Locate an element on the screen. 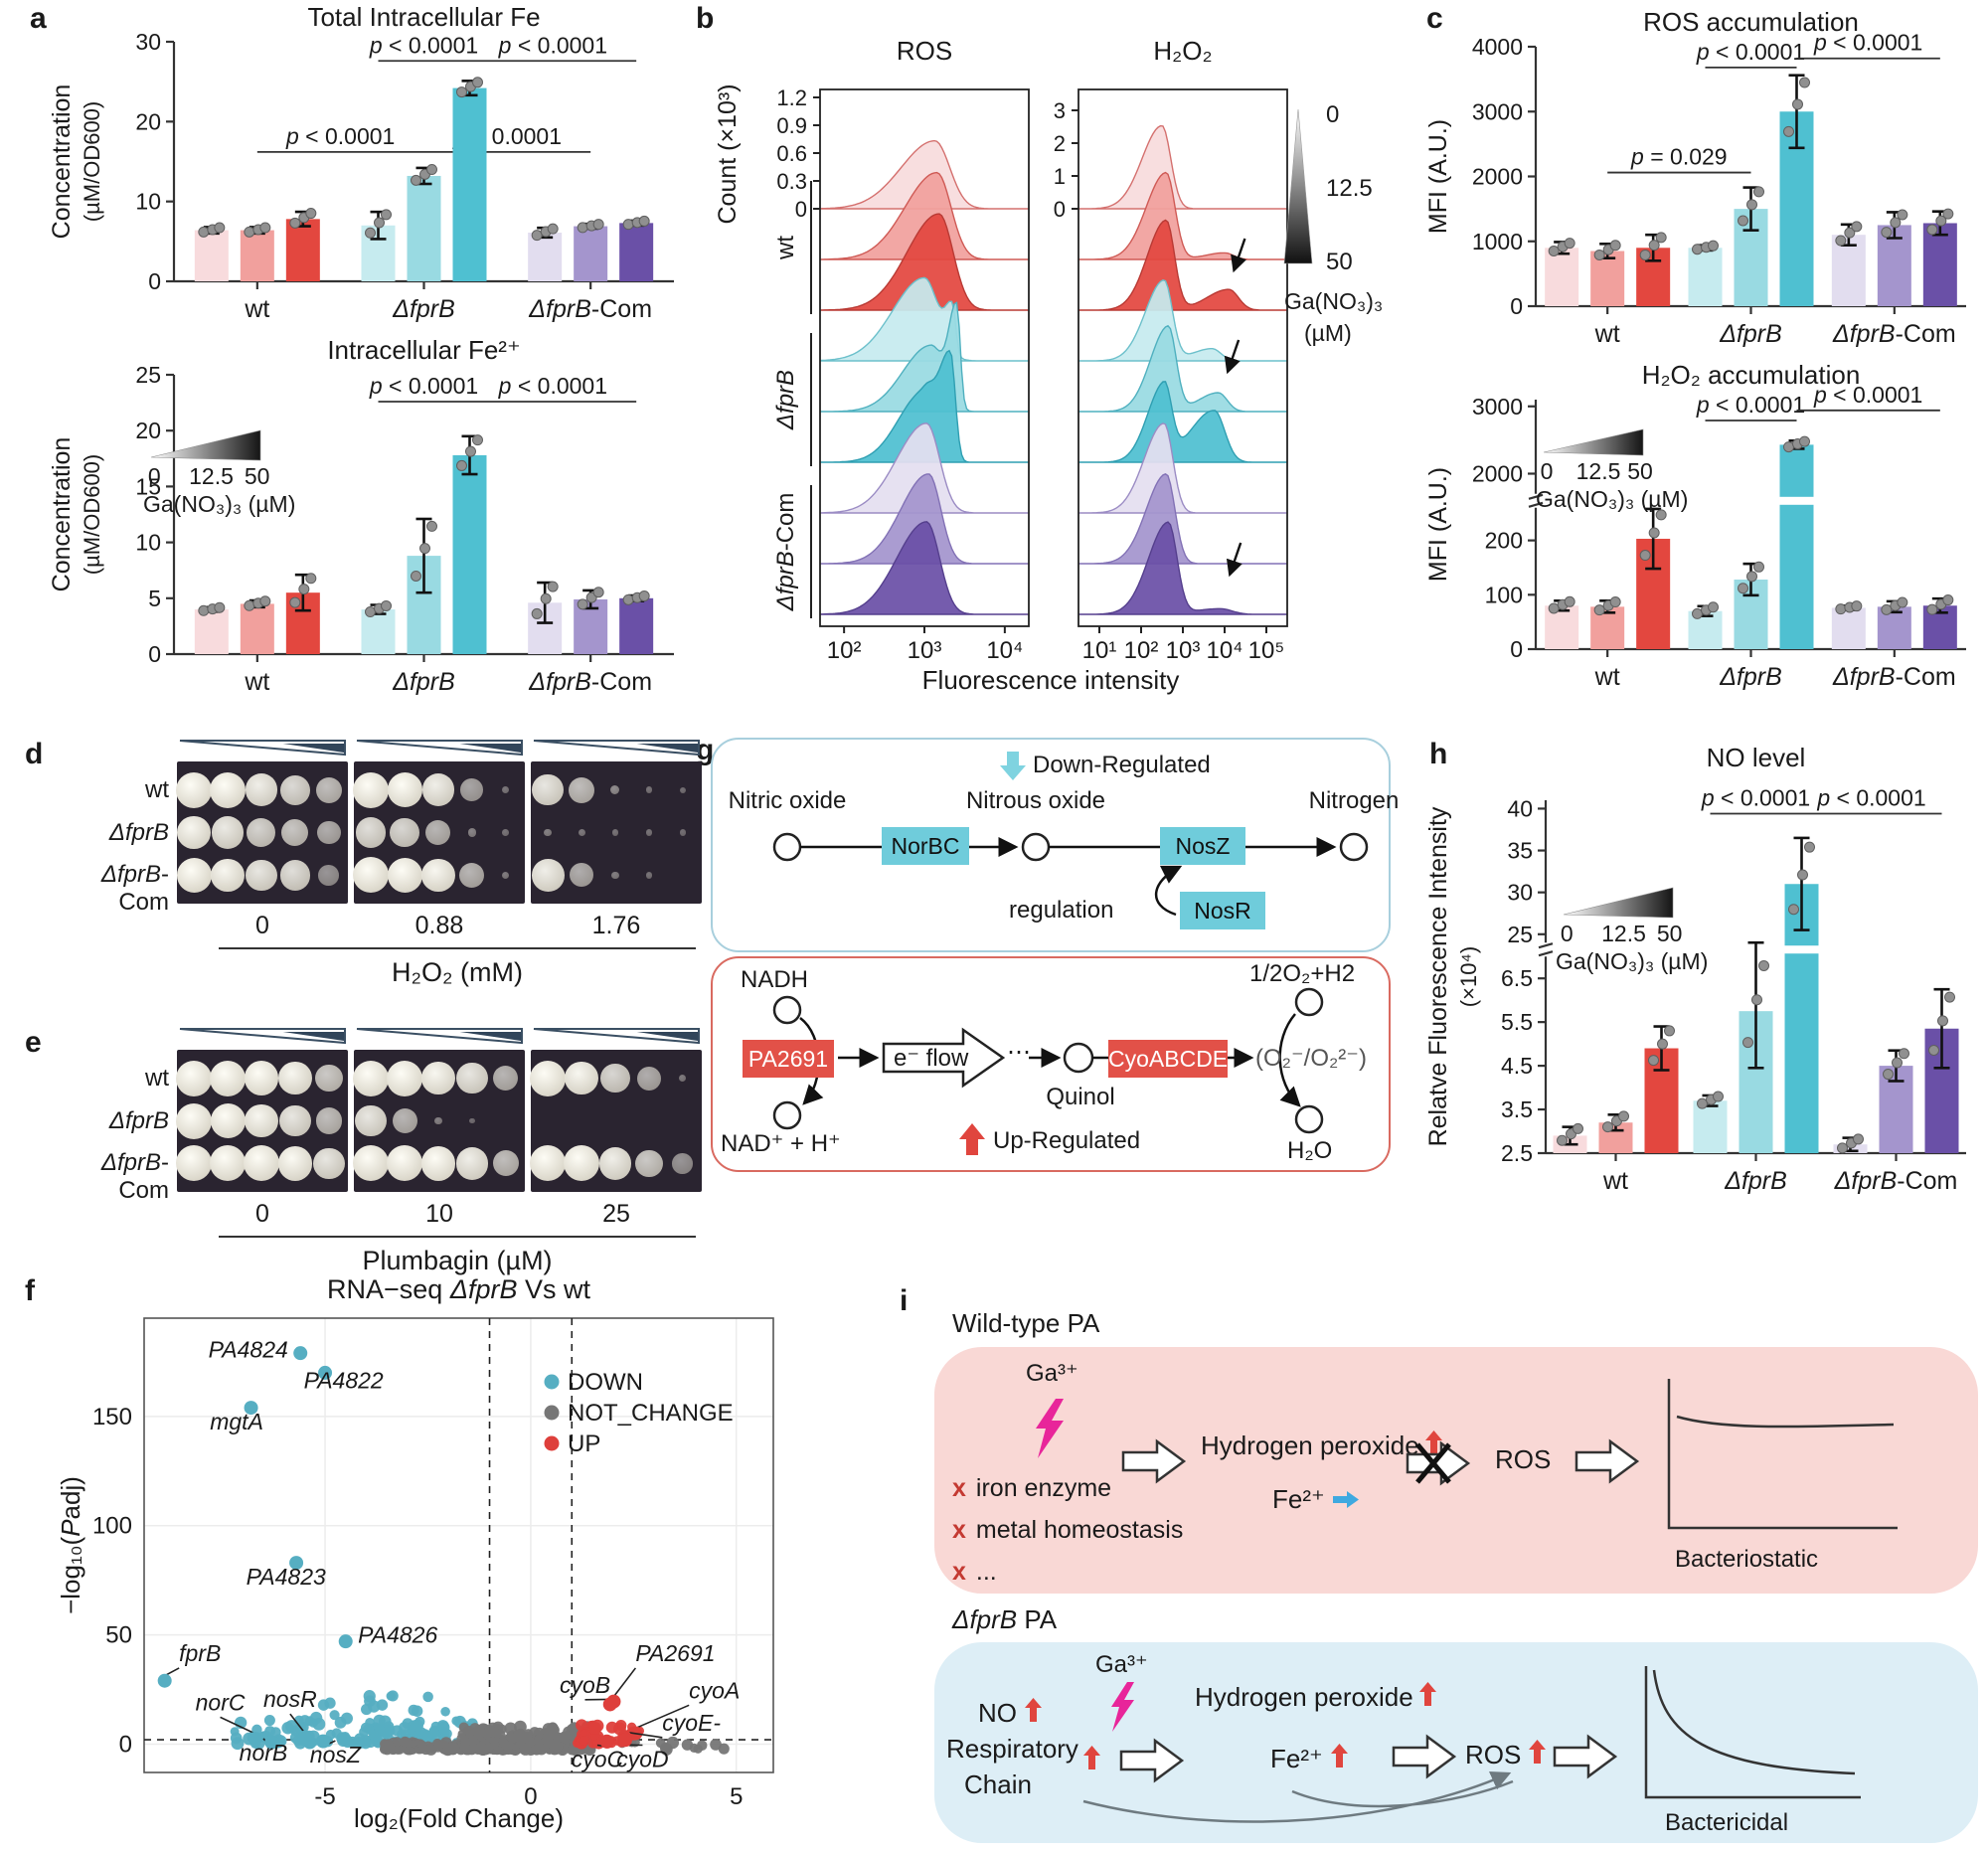  legend-label: Ga(NO₃)₃ (µM) is located at coordinates (1612, 499).